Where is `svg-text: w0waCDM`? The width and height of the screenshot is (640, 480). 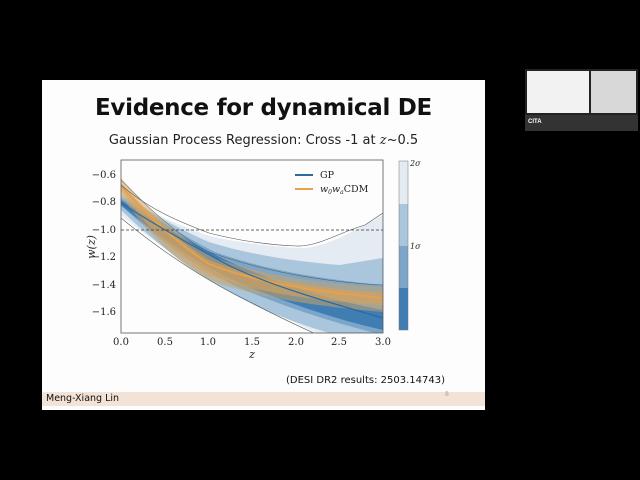
svg-text: w0waCDM is located at coordinates (344, 190).